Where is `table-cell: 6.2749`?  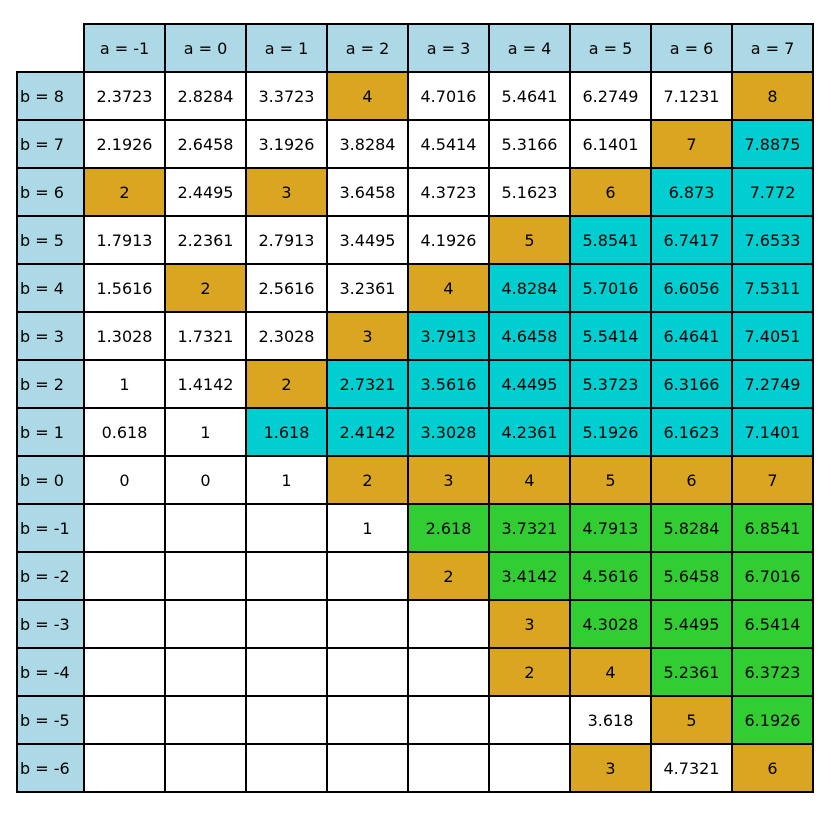
table-cell: 6.2749 is located at coordinates (610, 96).